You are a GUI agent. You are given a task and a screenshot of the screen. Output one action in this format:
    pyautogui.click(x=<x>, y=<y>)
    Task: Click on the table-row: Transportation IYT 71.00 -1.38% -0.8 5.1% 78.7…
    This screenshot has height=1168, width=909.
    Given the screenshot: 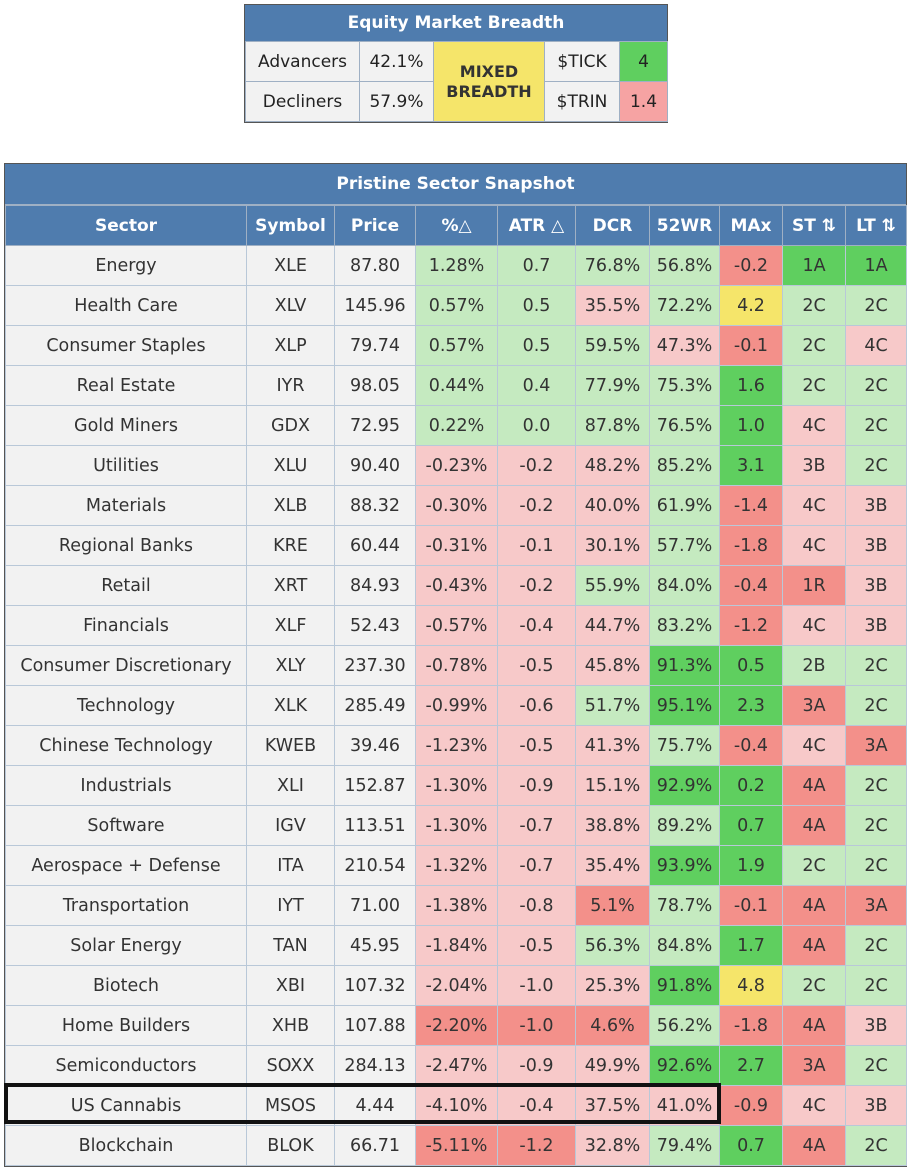 What is the action you would take?
    pyautogui.click(x=456, y=905)
    